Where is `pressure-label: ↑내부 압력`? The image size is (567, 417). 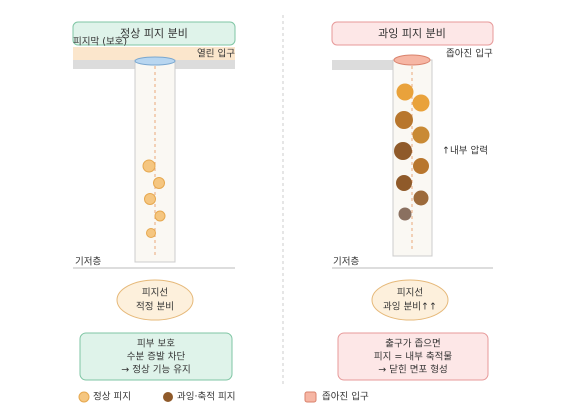 pressure-label: ↑내부 압력 is located at coordinates (465, 151).